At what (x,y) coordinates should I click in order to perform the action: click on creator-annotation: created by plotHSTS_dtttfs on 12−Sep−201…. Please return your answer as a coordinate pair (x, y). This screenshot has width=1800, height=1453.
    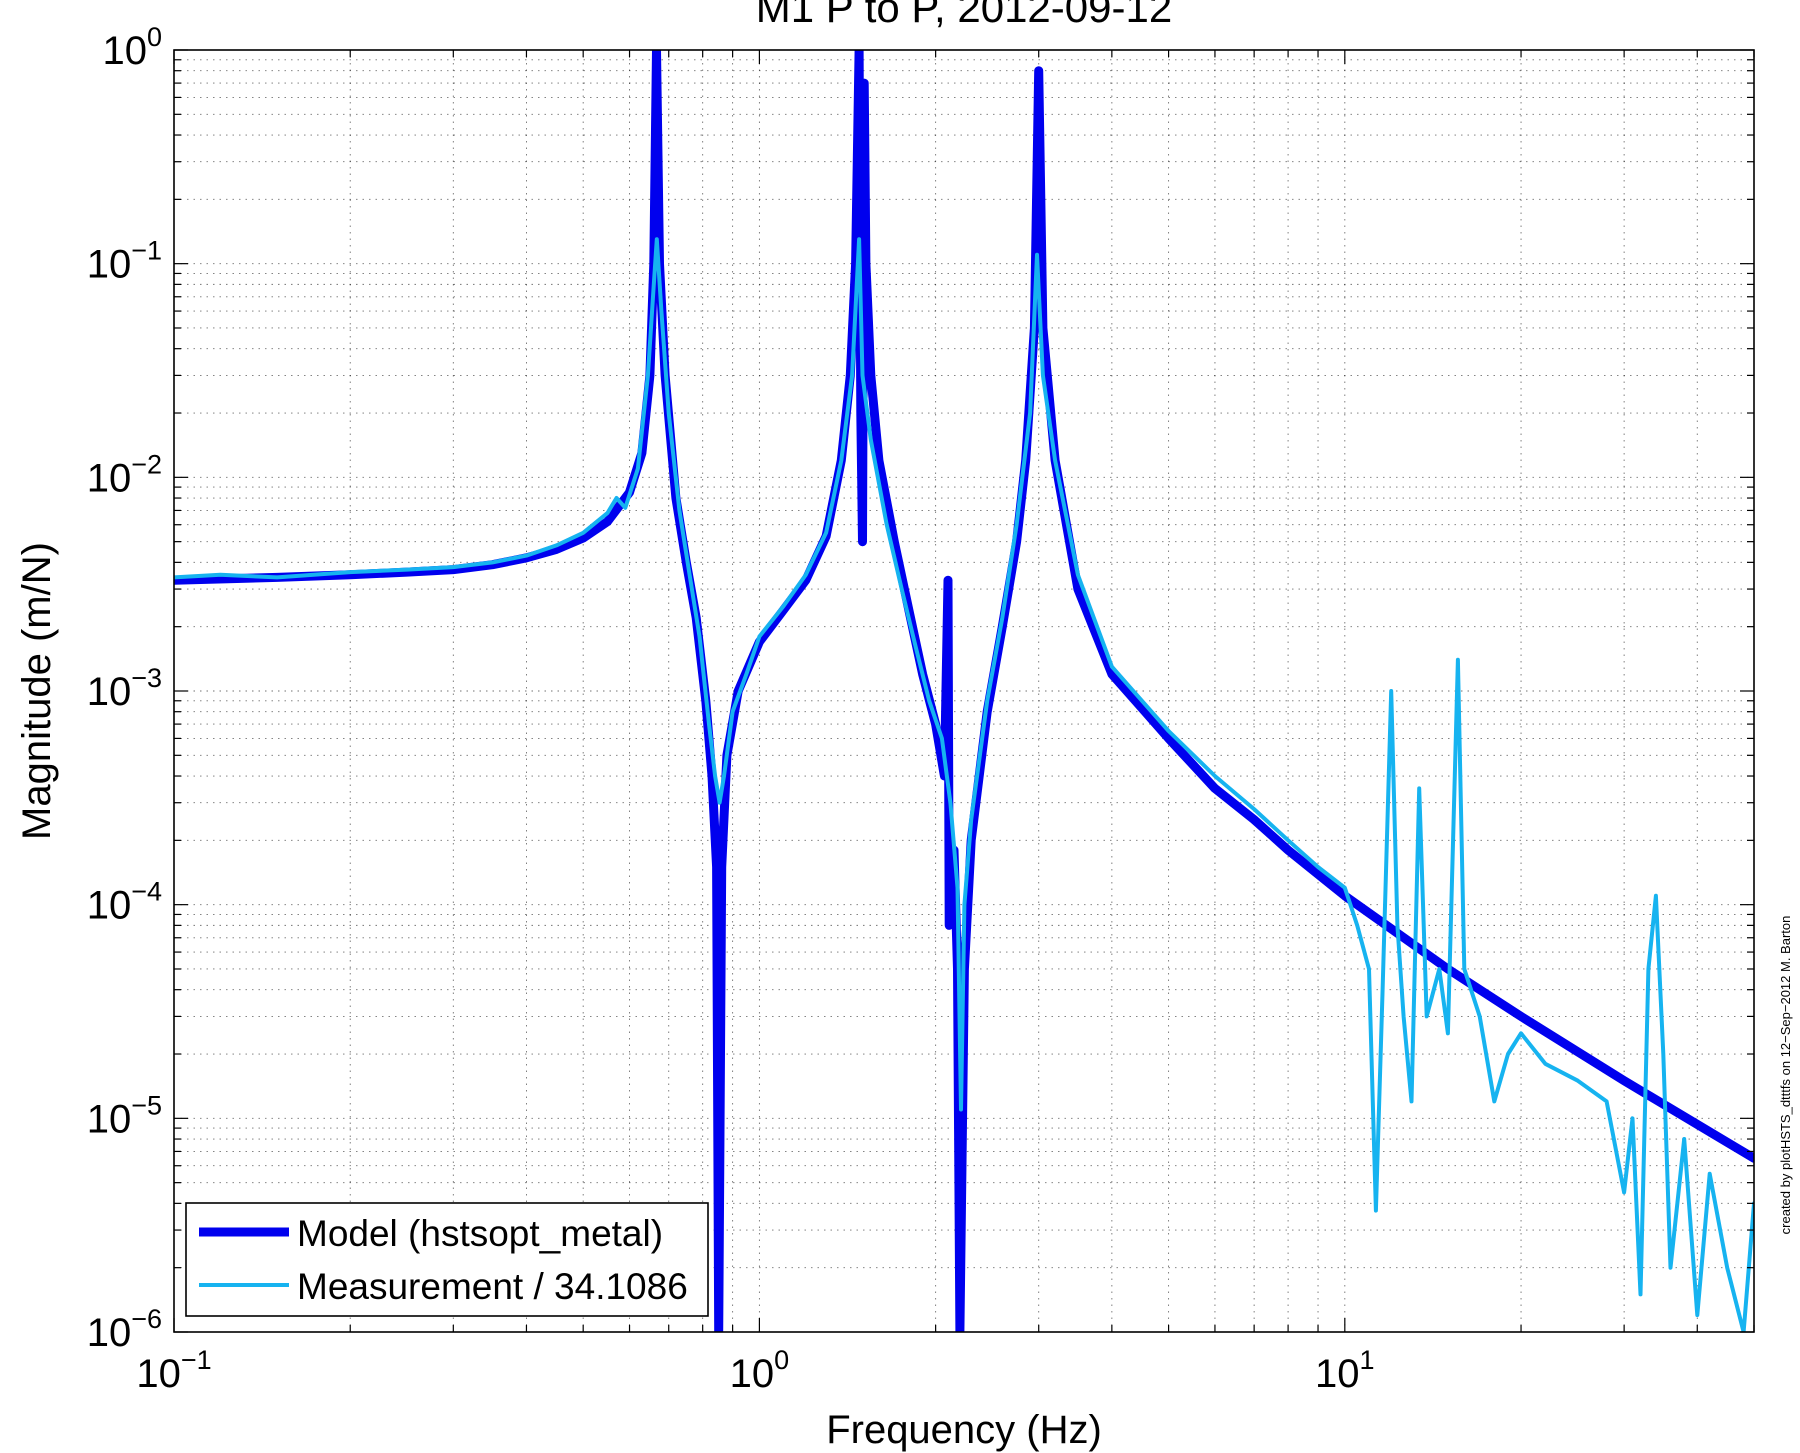
    Looking at the image, I should click on (1785, 1075).